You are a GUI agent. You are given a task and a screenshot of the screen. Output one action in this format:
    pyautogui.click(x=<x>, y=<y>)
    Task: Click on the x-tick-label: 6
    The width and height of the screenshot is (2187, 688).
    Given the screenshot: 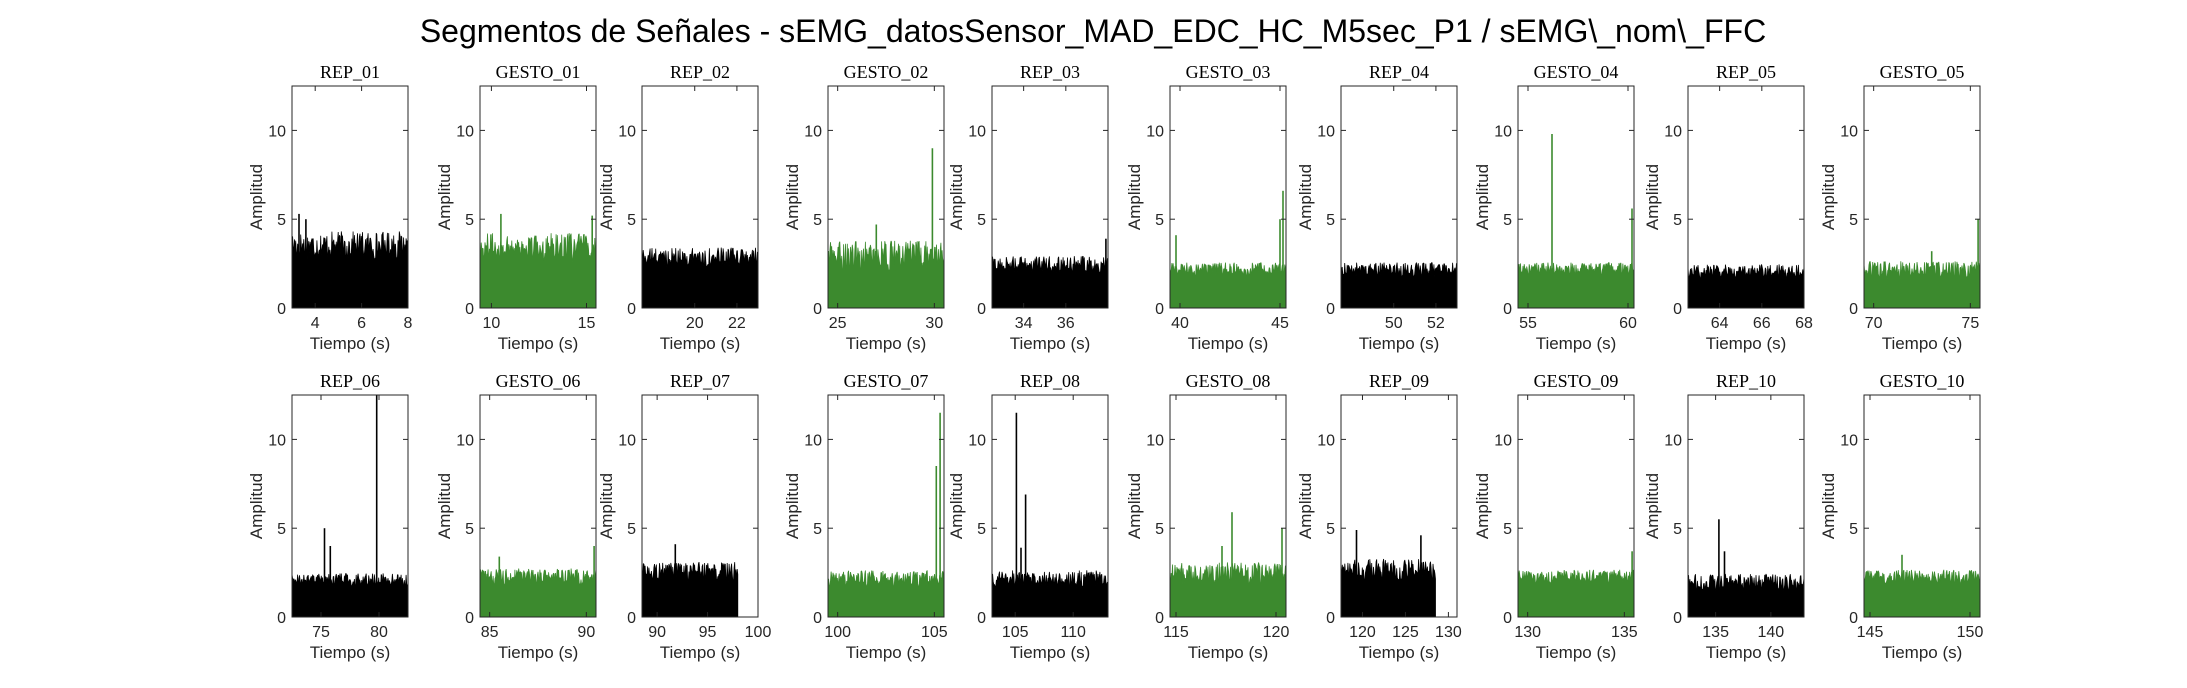 What is the action you would take?
    pyautogui.click(x=361, y=323)
    